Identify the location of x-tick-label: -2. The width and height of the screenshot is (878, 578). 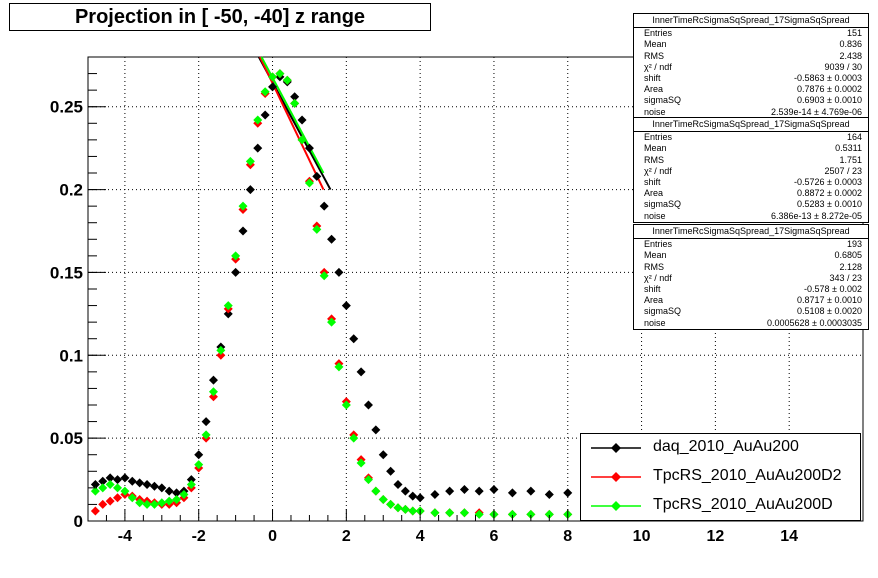
(199, 536).